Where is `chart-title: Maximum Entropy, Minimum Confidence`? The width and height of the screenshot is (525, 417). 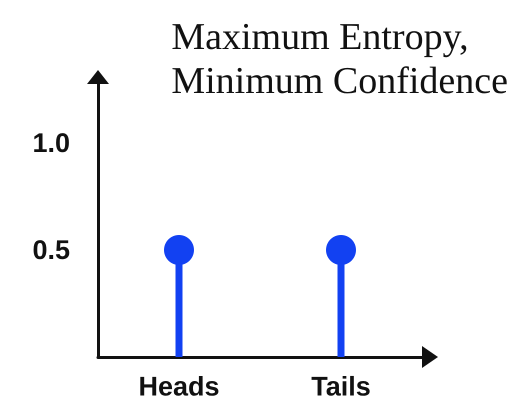
chart-title: Maximum Entropy, Minimum Confidence is located at coordinates (339, 59).